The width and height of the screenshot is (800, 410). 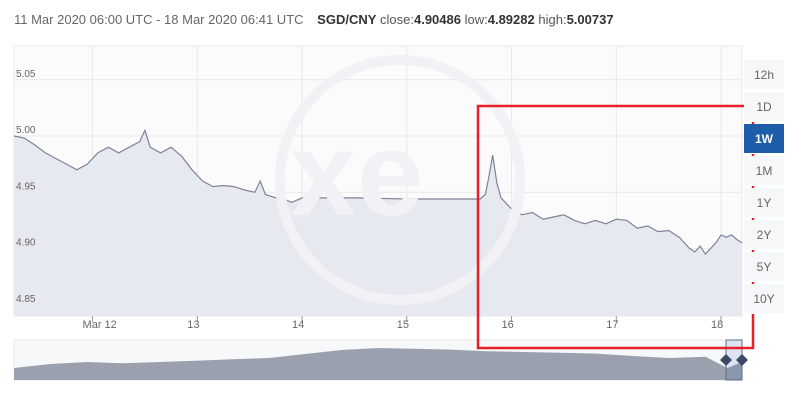 I want to click on x-tick-label: 15, so click(x=403, y=325).